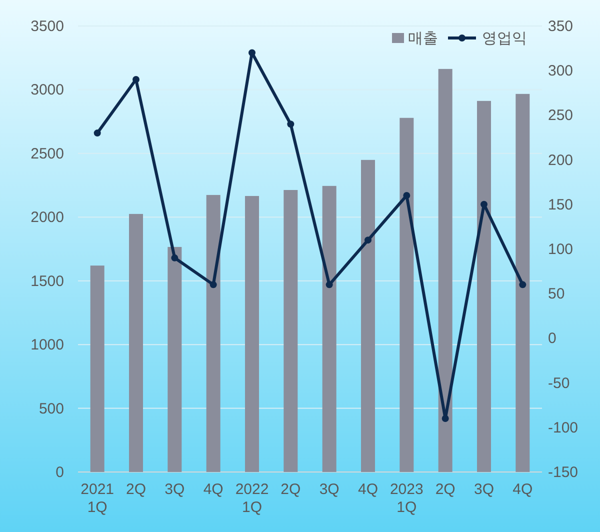 This screenshot has width=600, height=532. I want to click on y2-tick-label: 0, so click(552, 339).